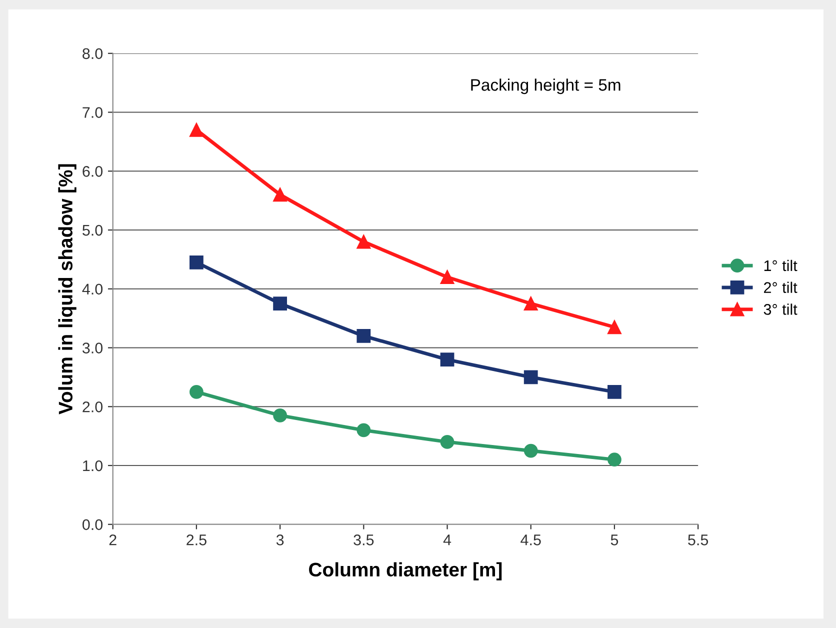 The height and width of the screenshot is (628, 836). Describe the element at coordinates (196, 540) in the screenshot. I see `x-tick-label: 2.5` at that location.